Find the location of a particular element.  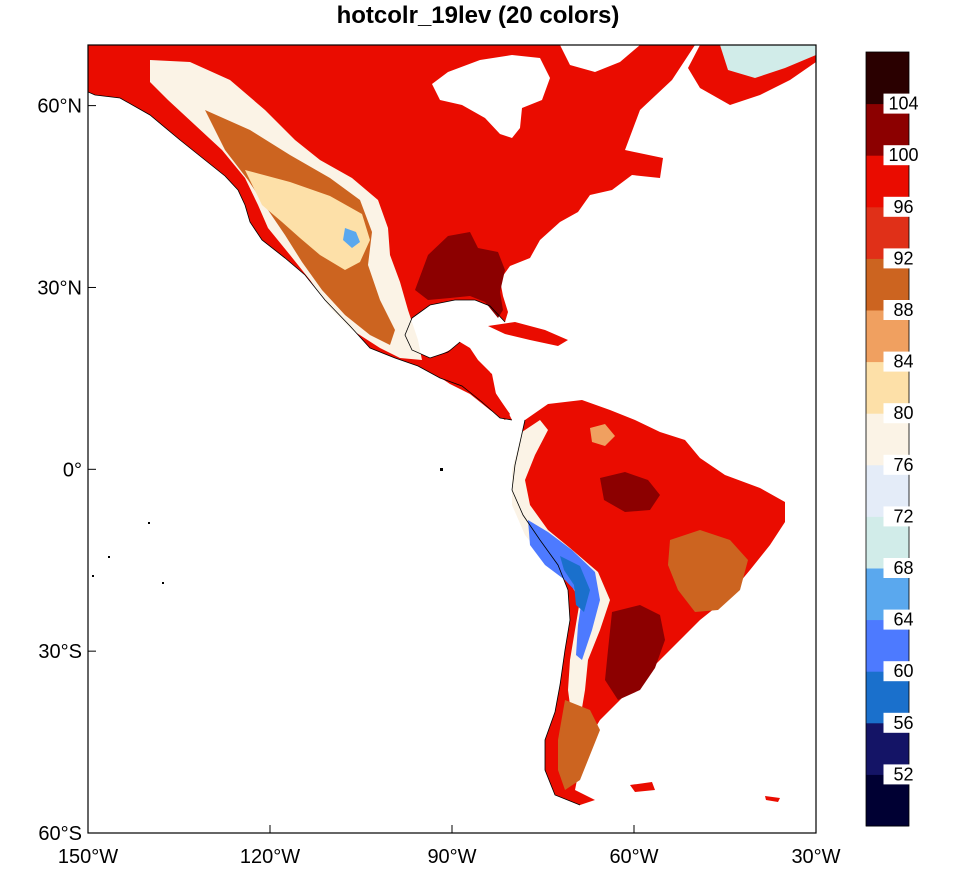

colorbar-label: 52 is located at coordinates (903, 774).